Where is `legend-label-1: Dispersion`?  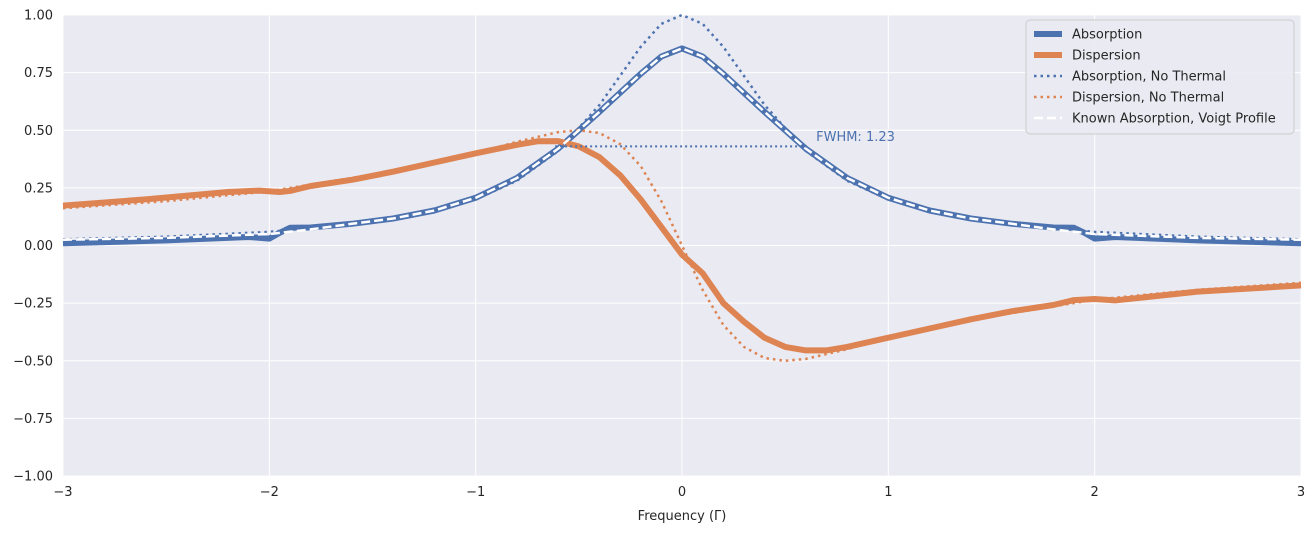 legend-label-1: Dispersion is located at coordinates (1106, 56).